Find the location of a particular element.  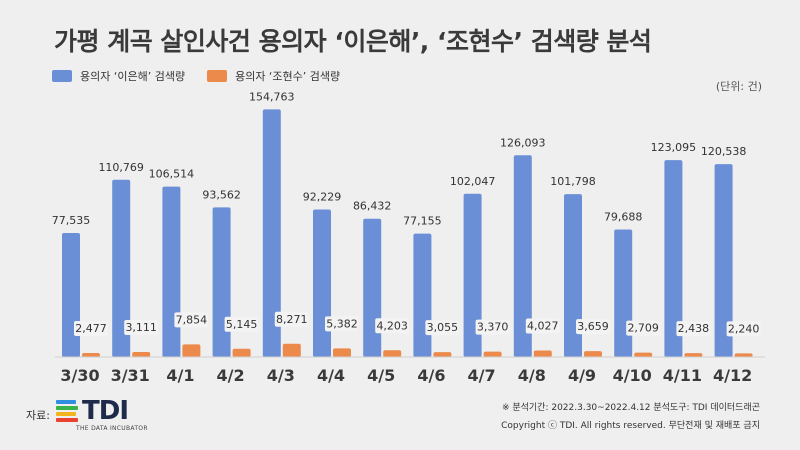

x-tick-label-3/30: 3/30 is located at coordinates (79, 375).